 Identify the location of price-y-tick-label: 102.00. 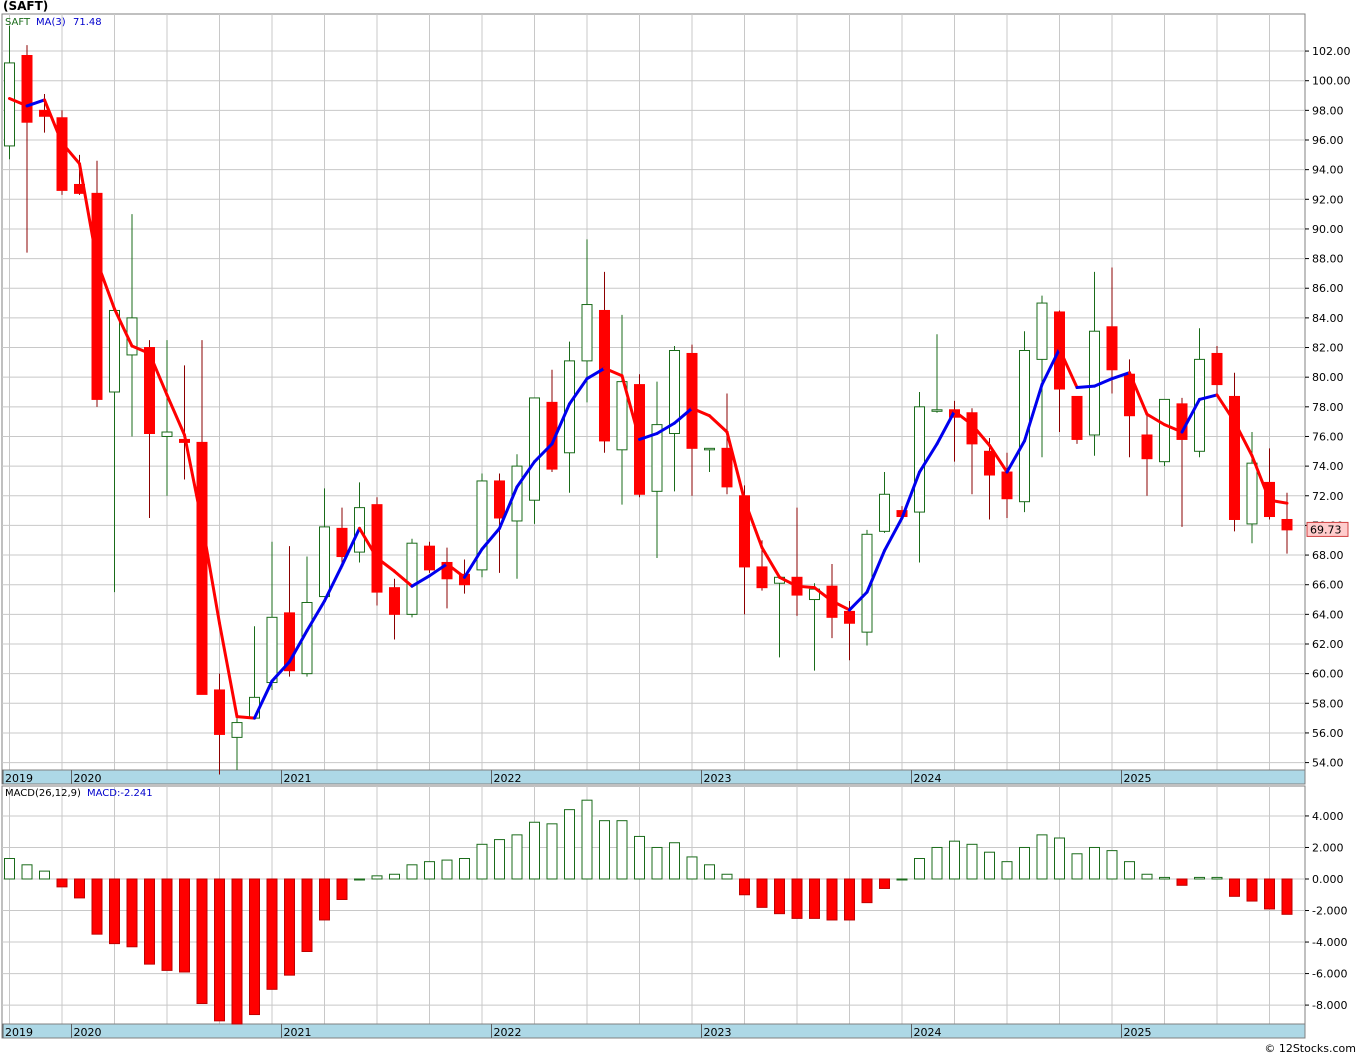
(1331, 51).